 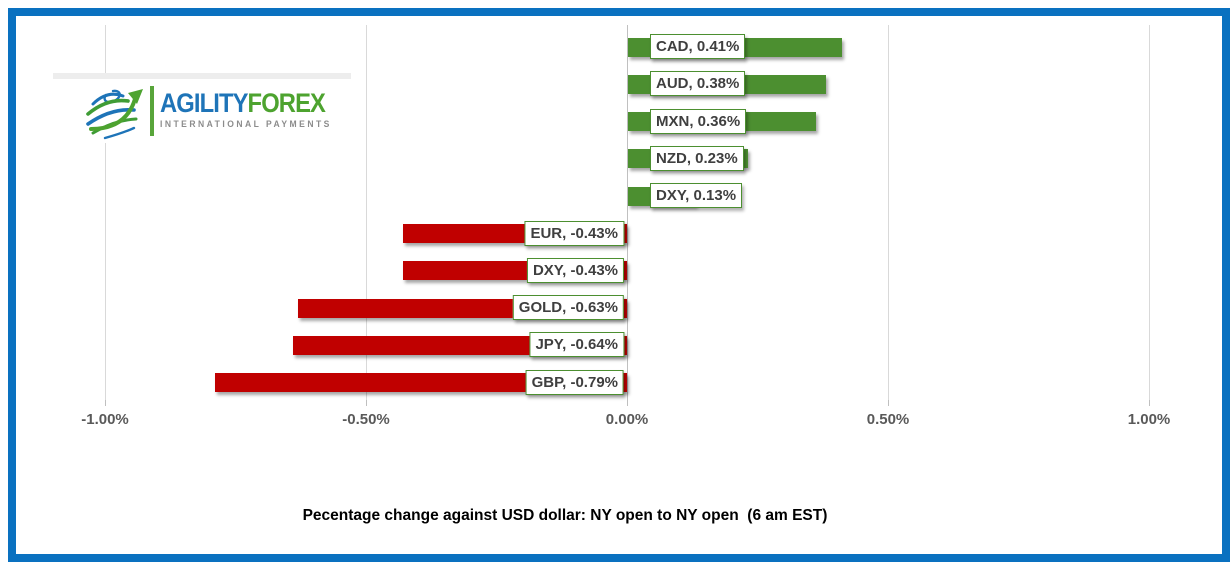 I want to click on brand-logo: AGILITYFOREX INTERNATIONAL PAYMENTS, so click(x=202, y=108).